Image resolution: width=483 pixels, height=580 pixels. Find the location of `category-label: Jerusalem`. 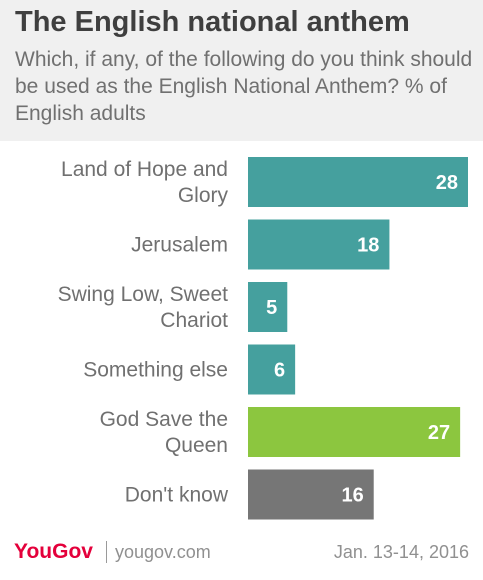

category-label: Jerusalem is located at coordinates (179, 245).